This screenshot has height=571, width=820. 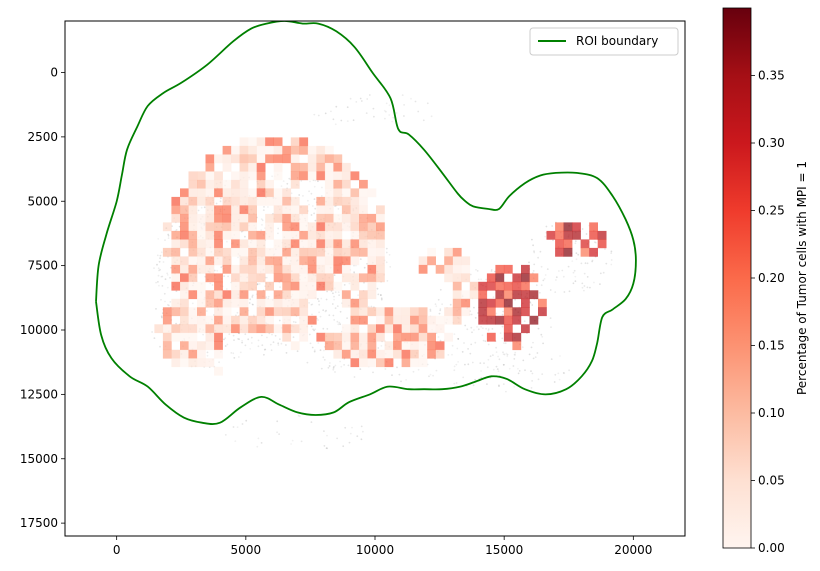 What do you see at coordinates (604, 41) in the screenshot?
I see `legend-box` at bounding box center [604, 41].